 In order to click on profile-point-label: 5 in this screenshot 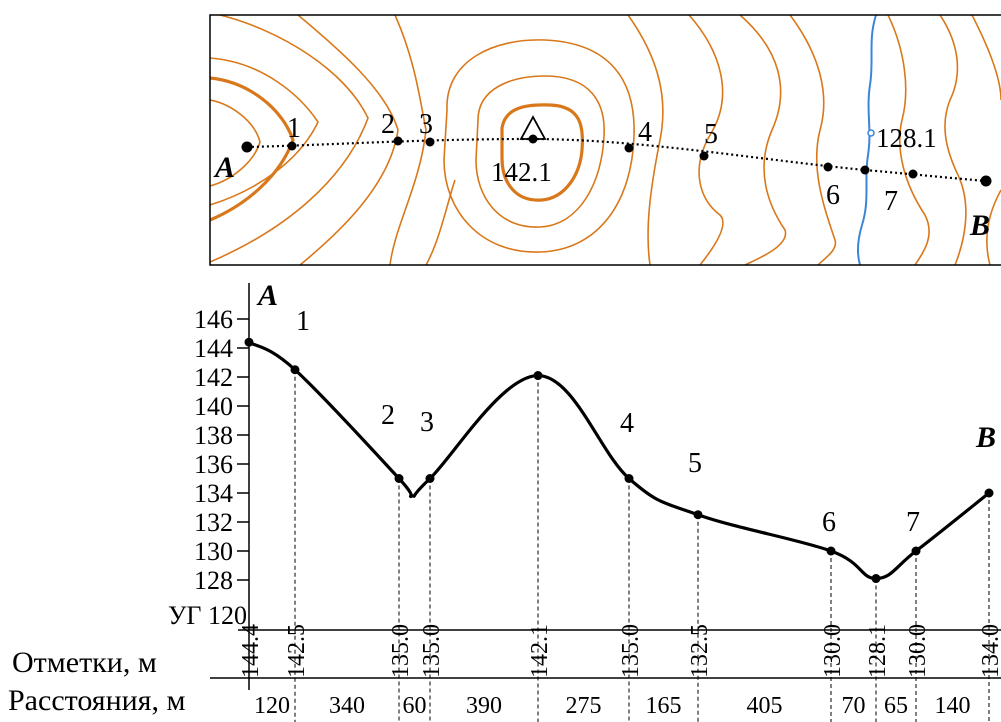, I will do `click(695, 463)`.